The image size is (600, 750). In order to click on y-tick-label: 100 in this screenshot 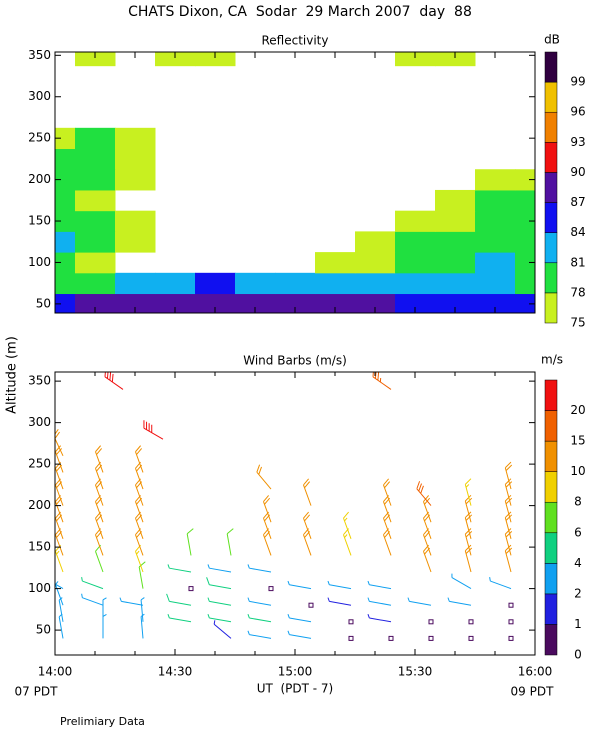, I will do `click(39, 588)`.